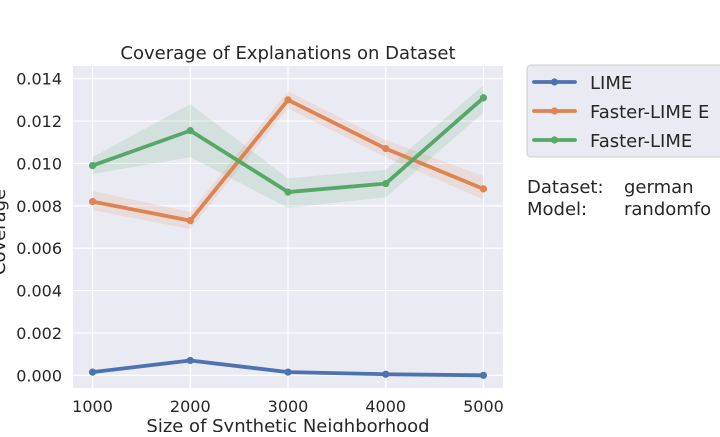 Image resolution: width=720 pixels, height=437 pixels. I want to click on x-tick-label: 3000, so click(288, 406).